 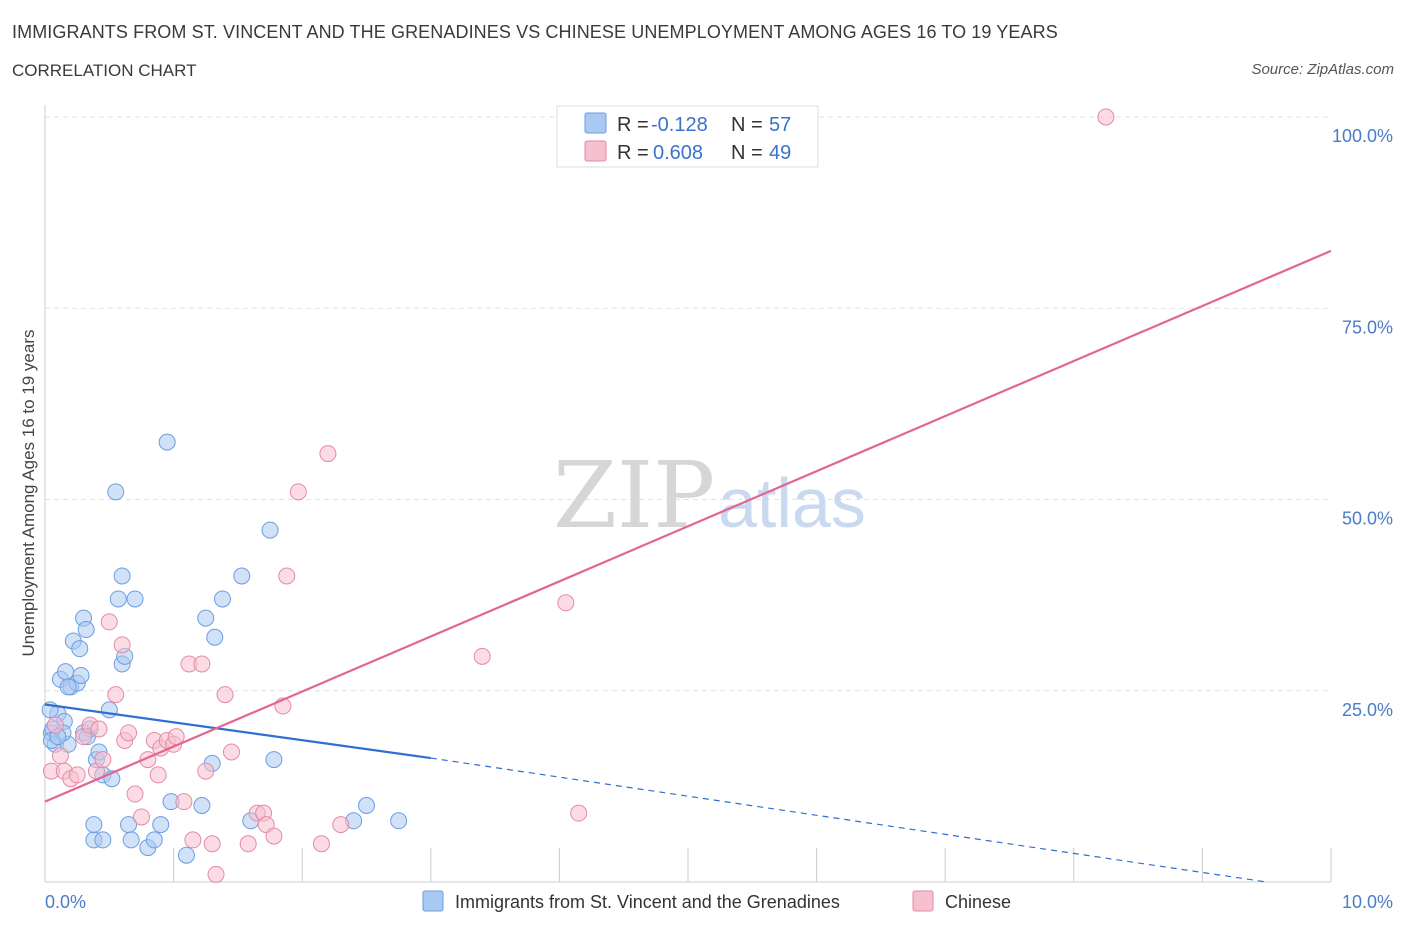 I want to click on y-tick-labels: 100.0% 75.0% 50.0% 25.0%, so click(x=1362, y=423).